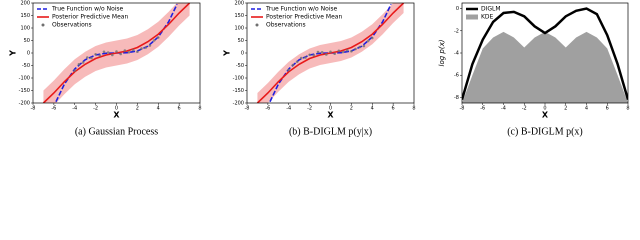  Describe the element at coordinates (238, 104) in the screenshot. I see `y-tick-label: -200` at that location.